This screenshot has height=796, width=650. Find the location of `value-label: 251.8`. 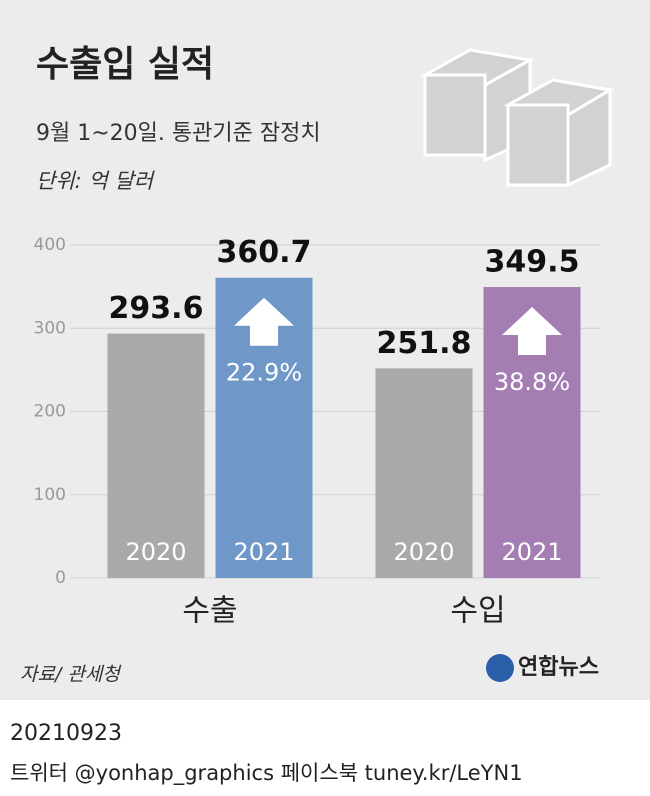

value-label: 251.8 is located at coordinates (424, 343).